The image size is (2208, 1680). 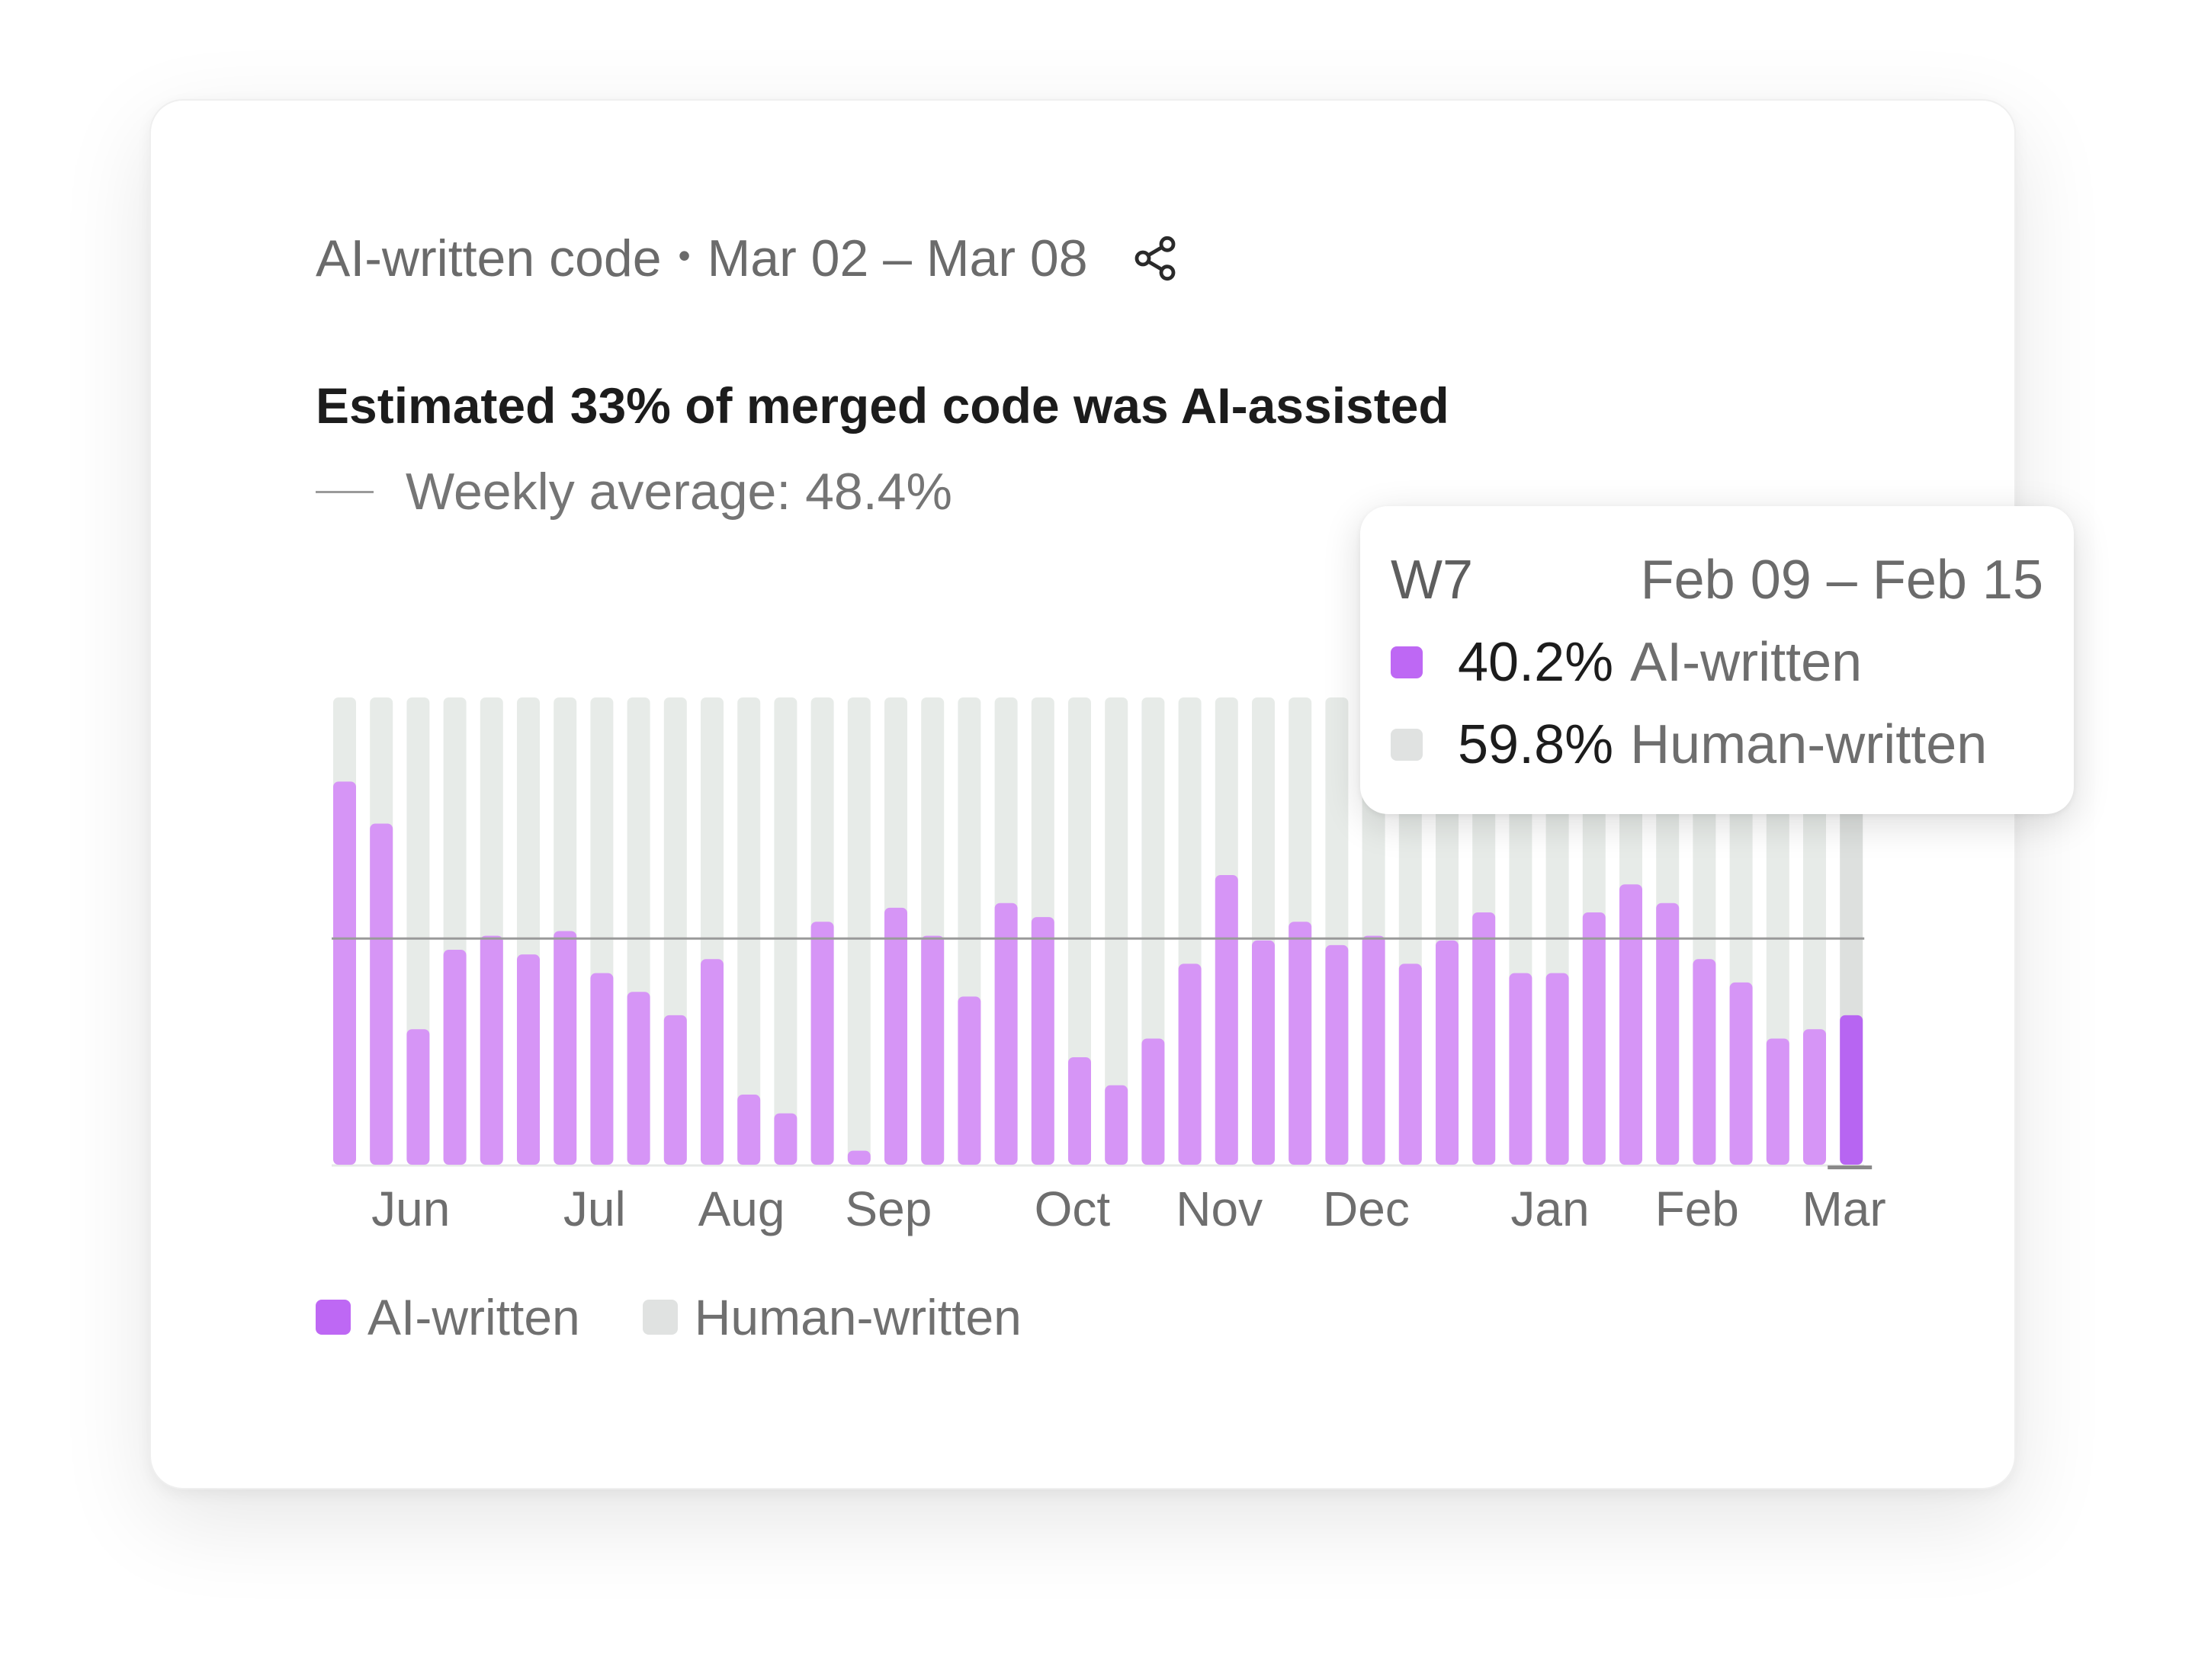 I want to click on card-title: AI-written code, so click(x=489, y=258).